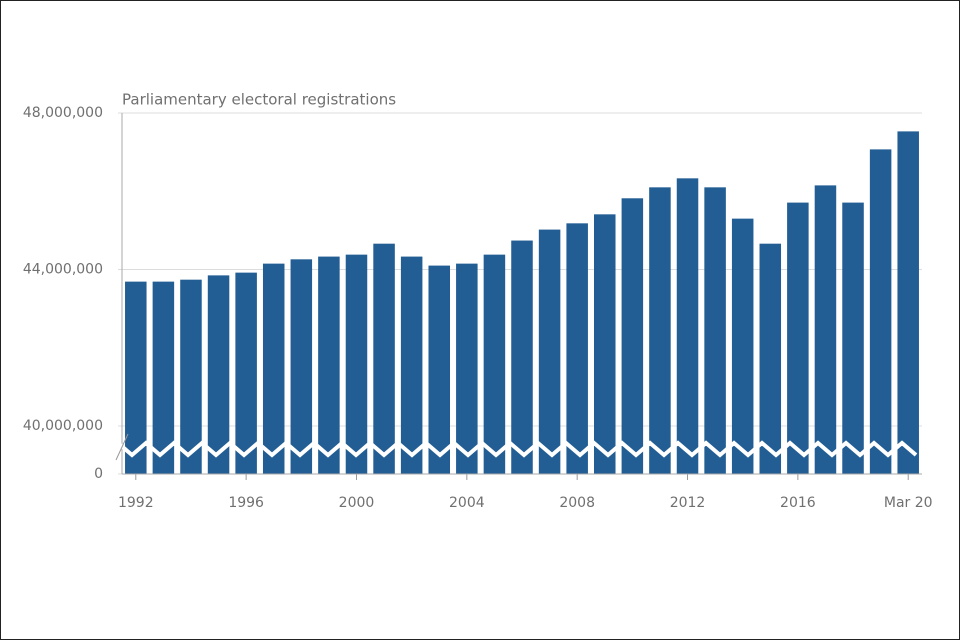 Image resolution: width=960 pixels, height=640 pixels. I want to click on x-tick-label: Mar 20, so click(908, 503).